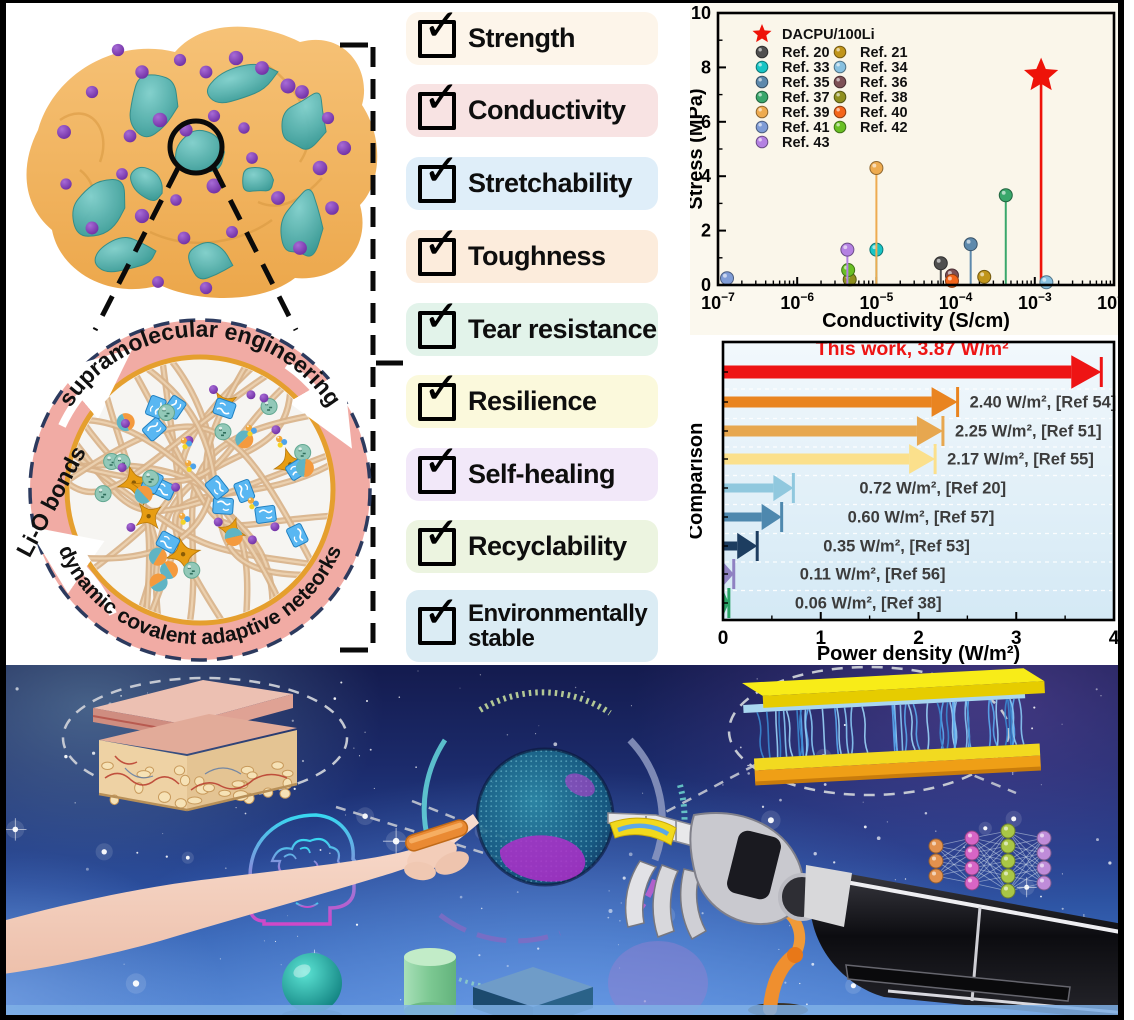 The image size is (1134, 1020). I want to click on bar-label: 2.17 W/m², [Ref 55], so click(1020, 460).